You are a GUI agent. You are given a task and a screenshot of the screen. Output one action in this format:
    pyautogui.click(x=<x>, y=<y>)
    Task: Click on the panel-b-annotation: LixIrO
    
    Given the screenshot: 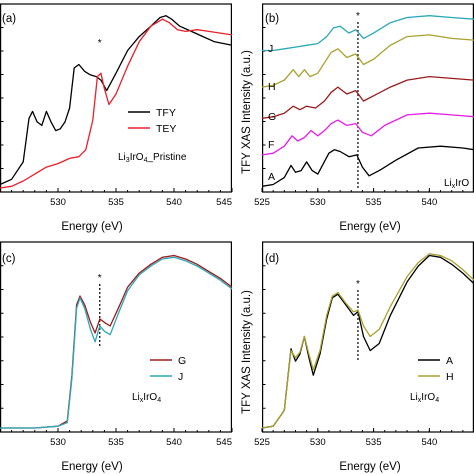 What is the action you would take?
    pyautogui.click(x=456, y=184)
    